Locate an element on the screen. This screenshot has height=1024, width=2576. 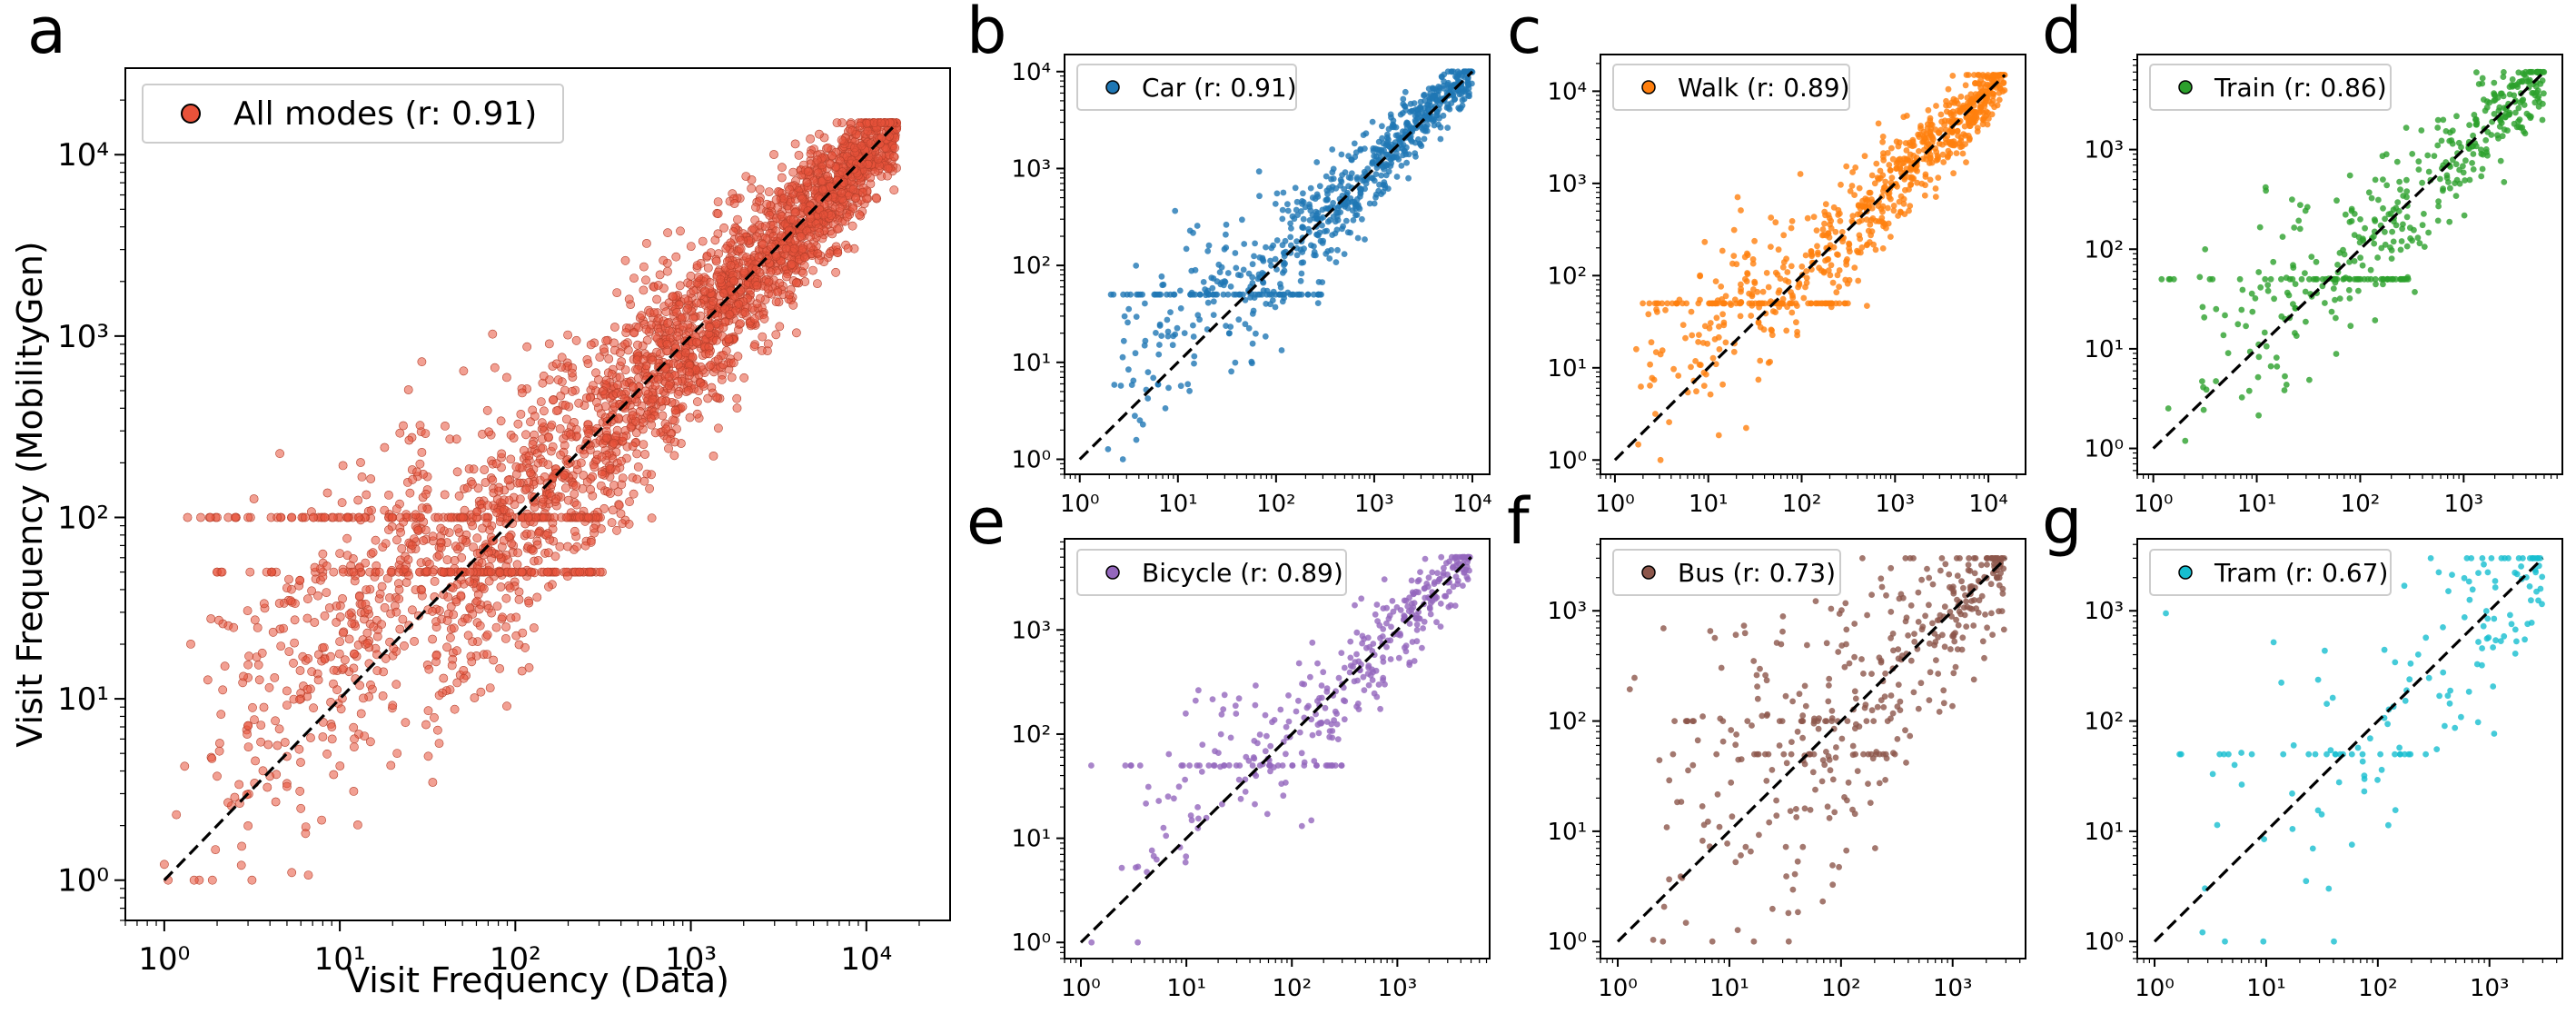
y-tick-label: 10¹ is located at coordinates (1567, 369).